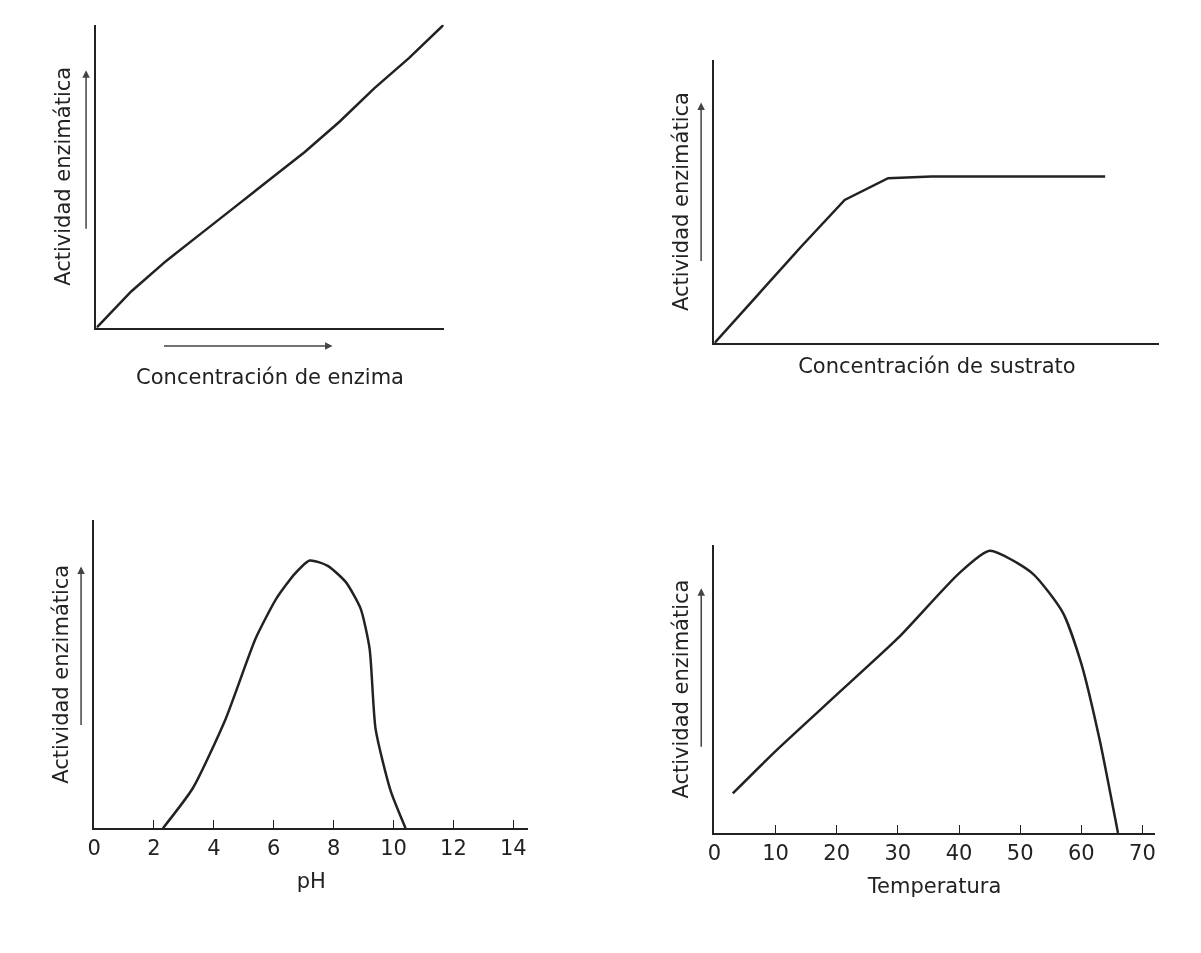  I want to click on x-tick-label: 12, so click(453, 848).